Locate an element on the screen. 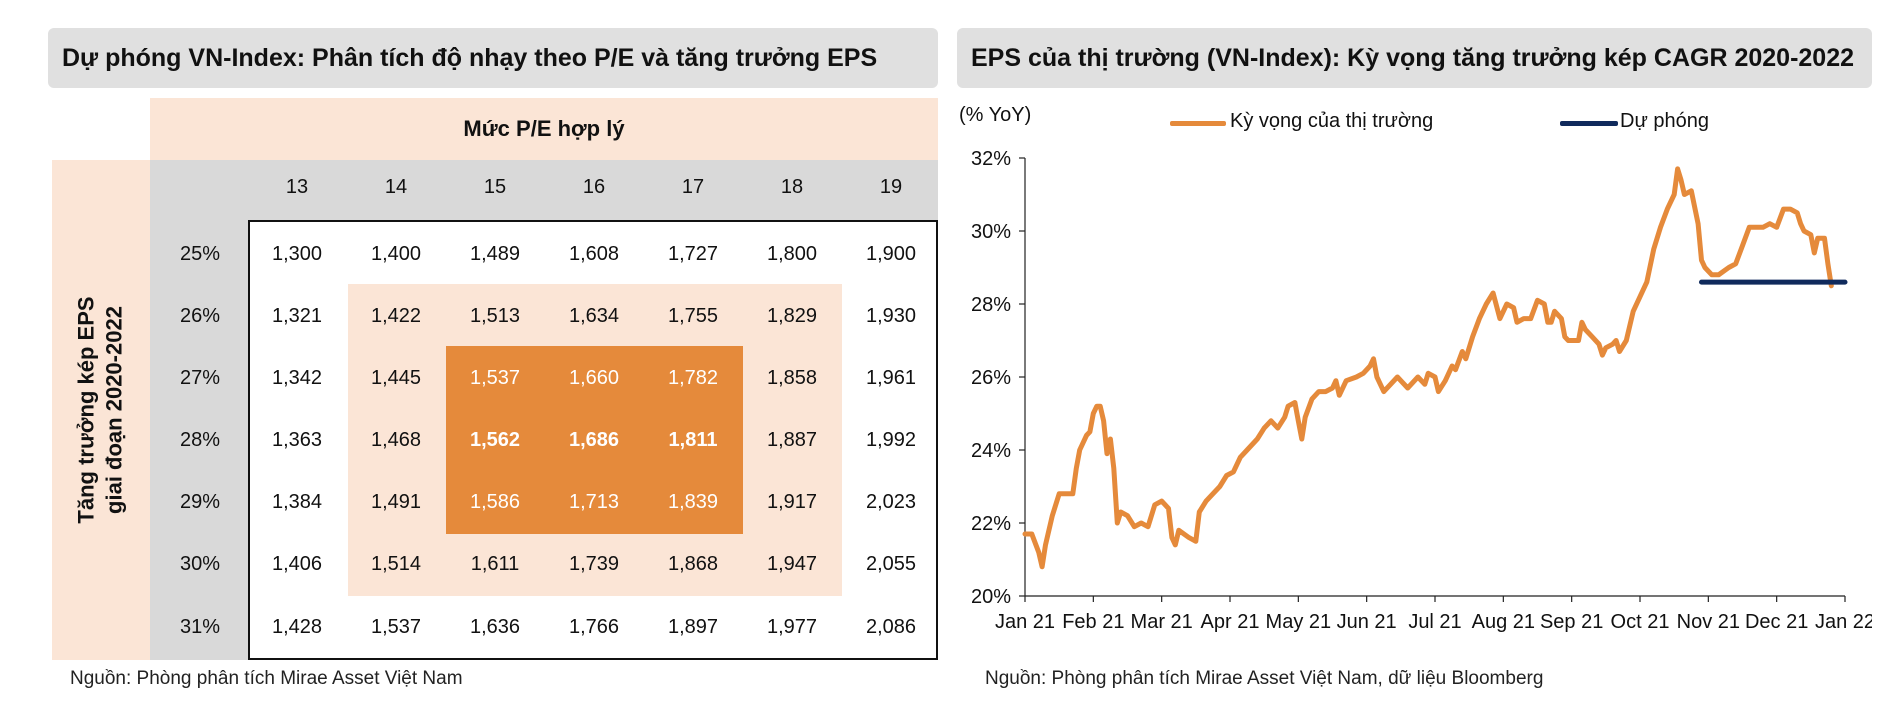  x-tick-label: Jun 21 is located at coordinates (1367, 622).